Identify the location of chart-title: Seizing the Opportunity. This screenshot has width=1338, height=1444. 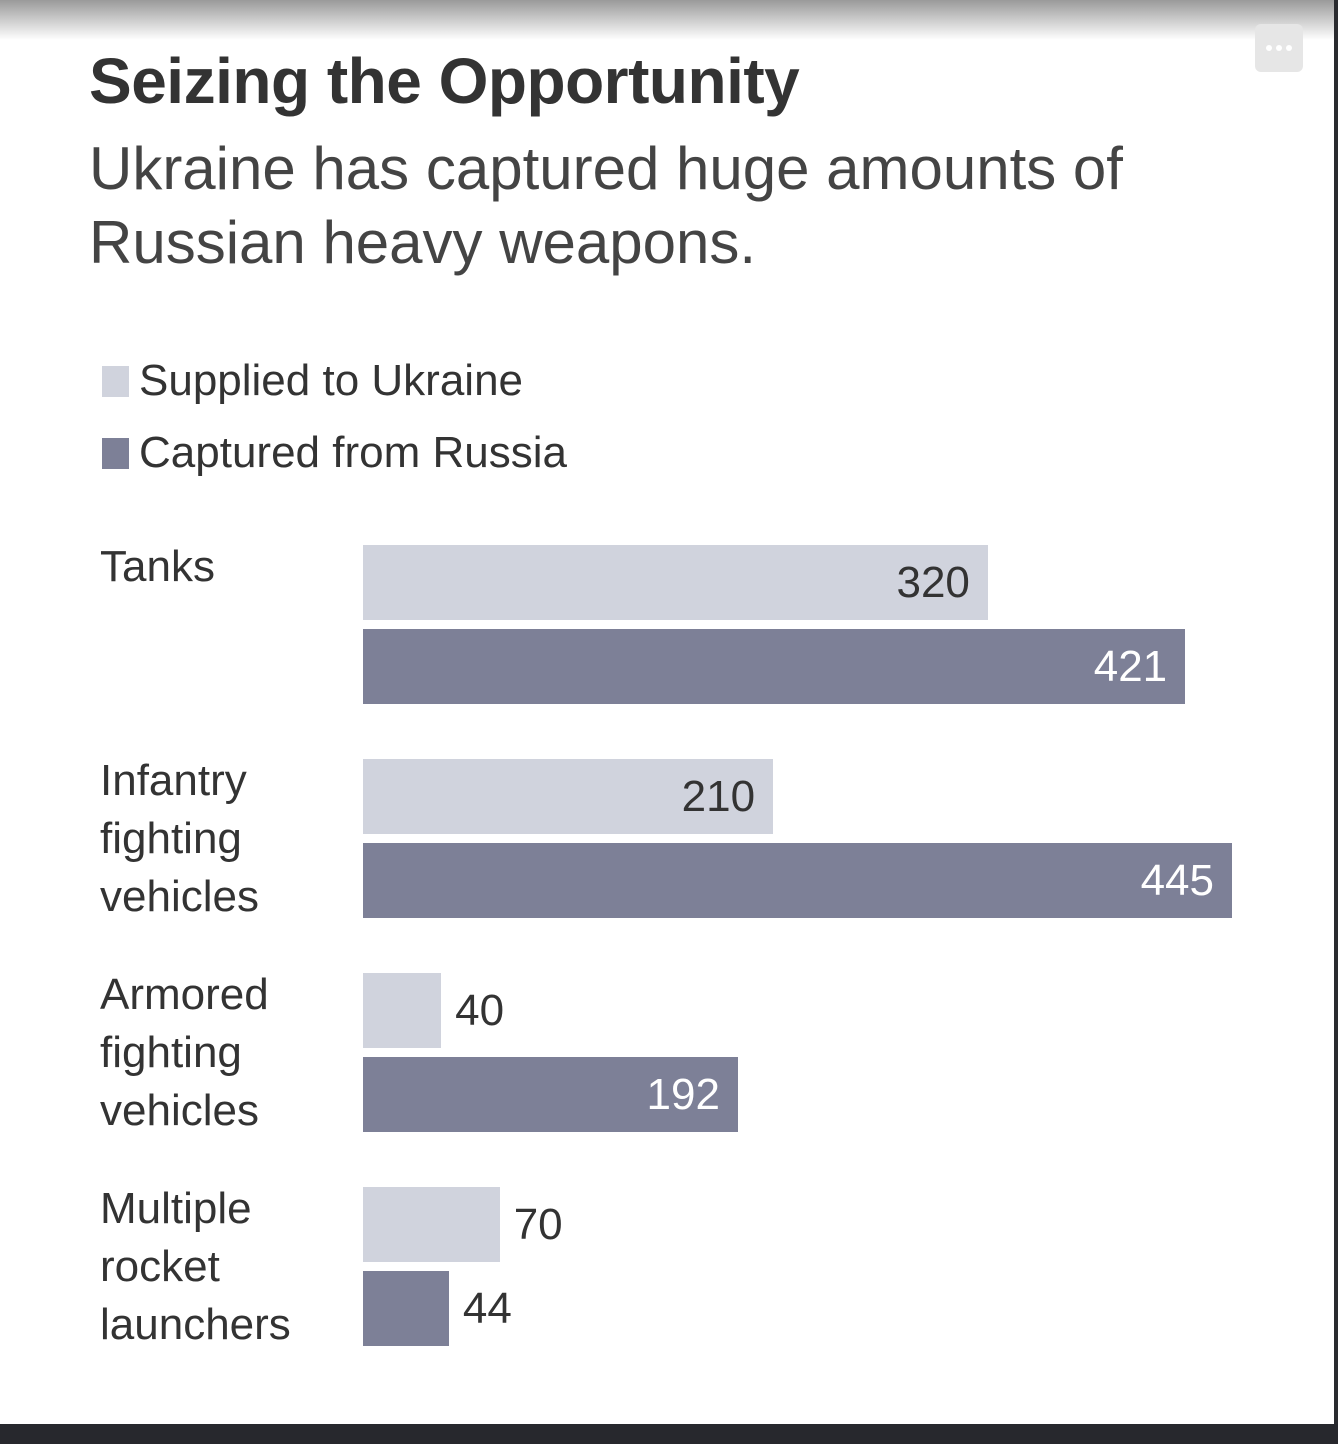
(444, 81).